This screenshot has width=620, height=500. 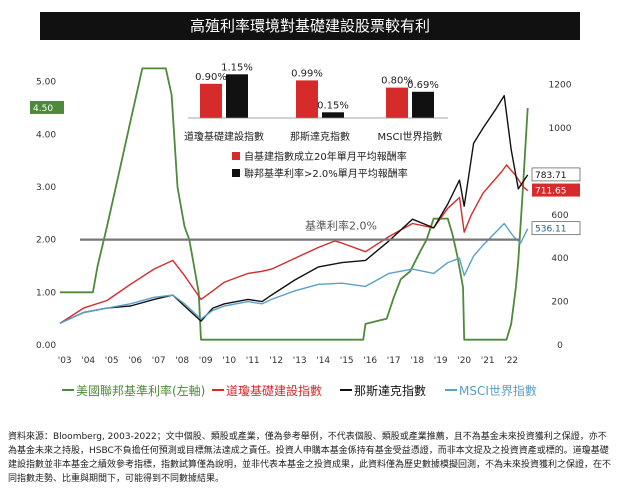 What do you see at coordinates (135, 361) in the screenshot?
I see `x-tick-label: '06` at bounding box center [135, 361].